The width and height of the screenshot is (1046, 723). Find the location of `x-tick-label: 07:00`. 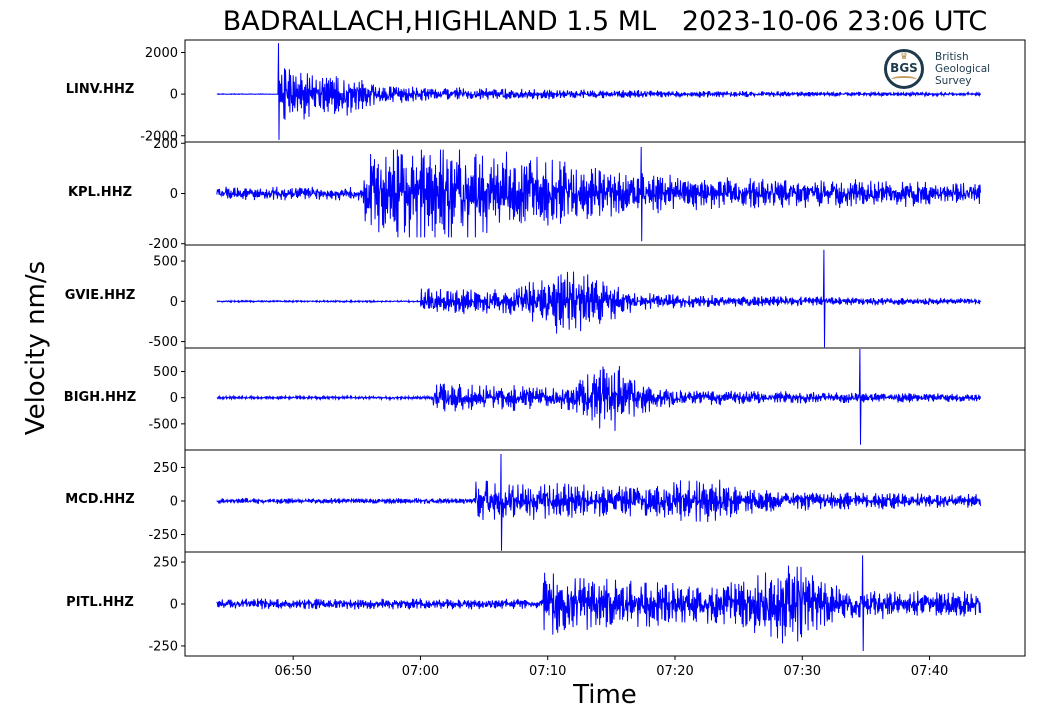

x-tick-label: 07:00 is located at coordinates (420, 671).